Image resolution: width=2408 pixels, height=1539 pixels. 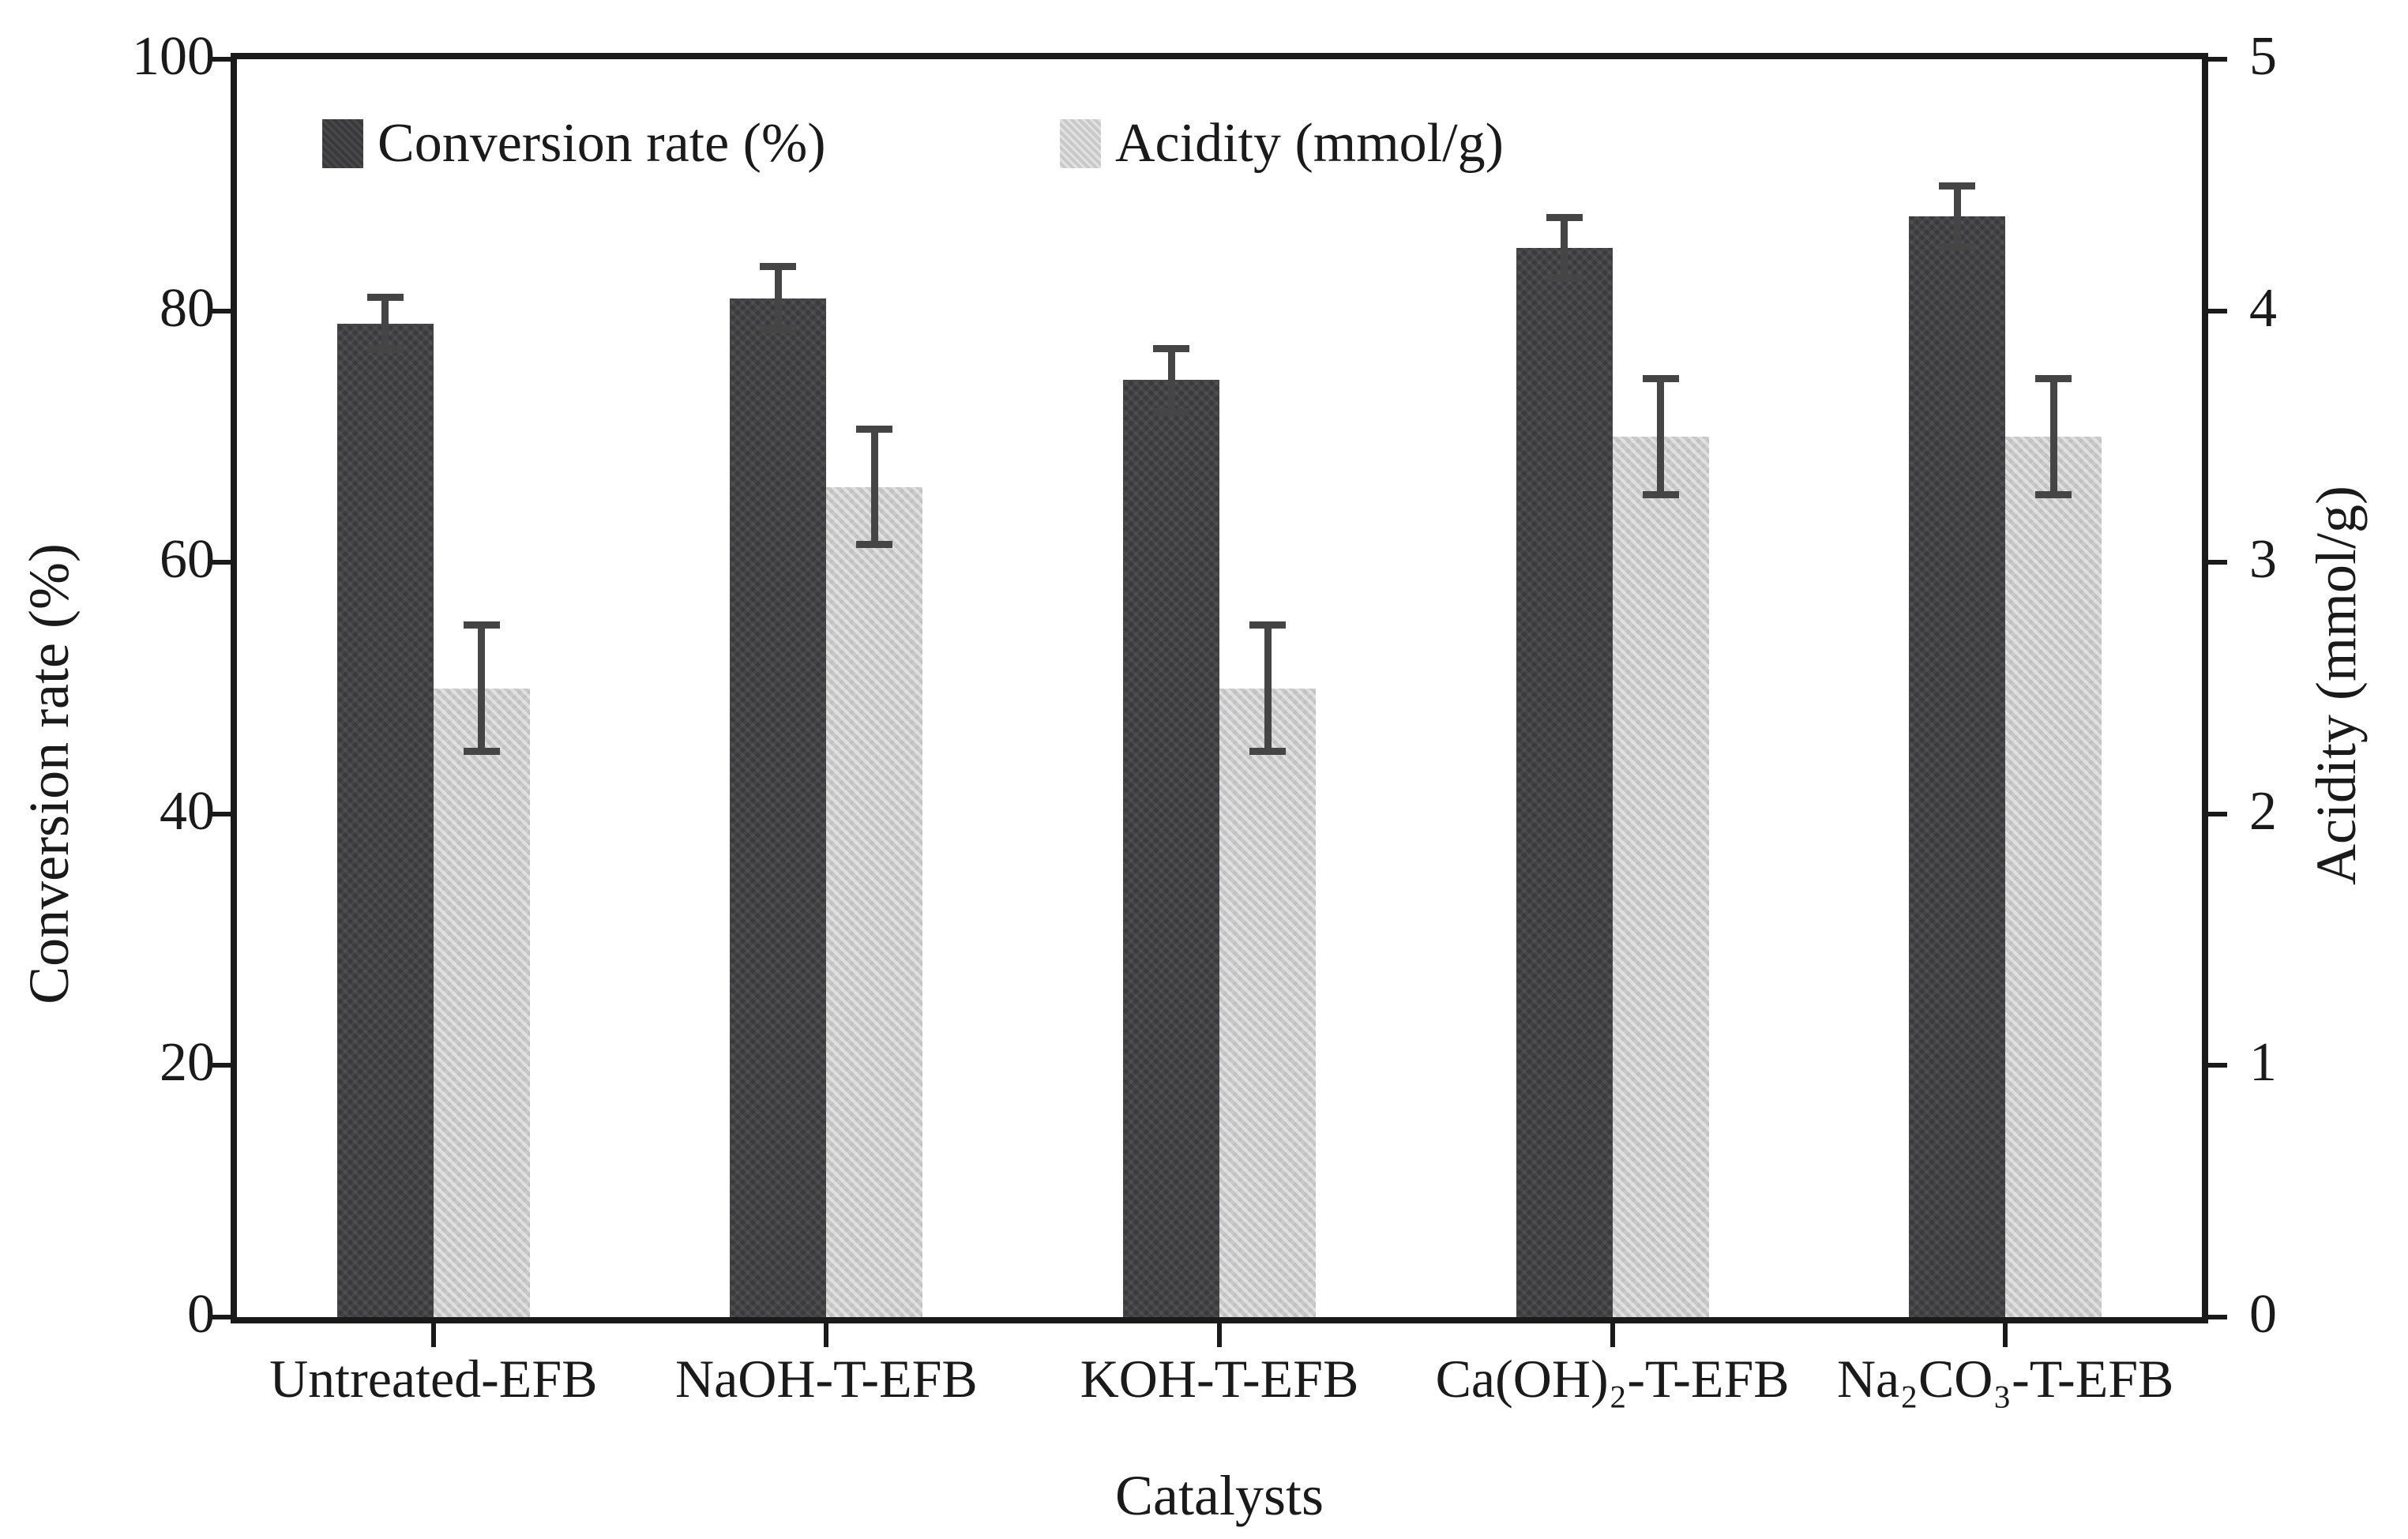 I want to click on left-axis-tick-label: 0, so click(x=201, y=1315).